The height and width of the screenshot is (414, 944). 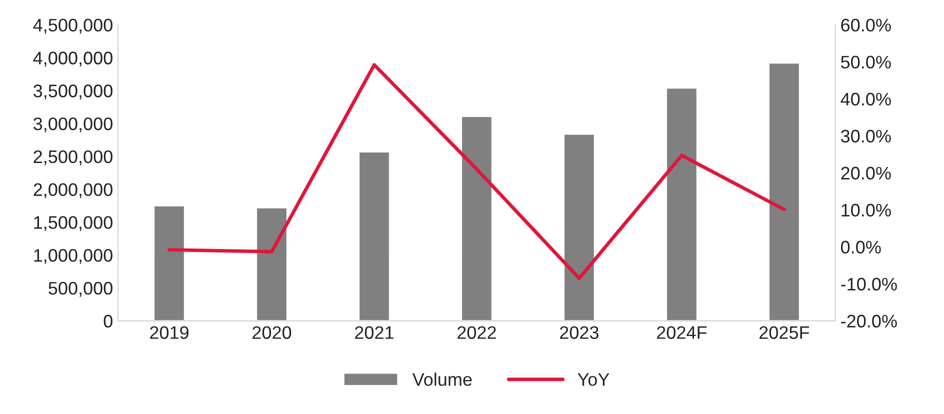 I want to click on y2-tick-label: 20.0%, so click(x=866, y=173).